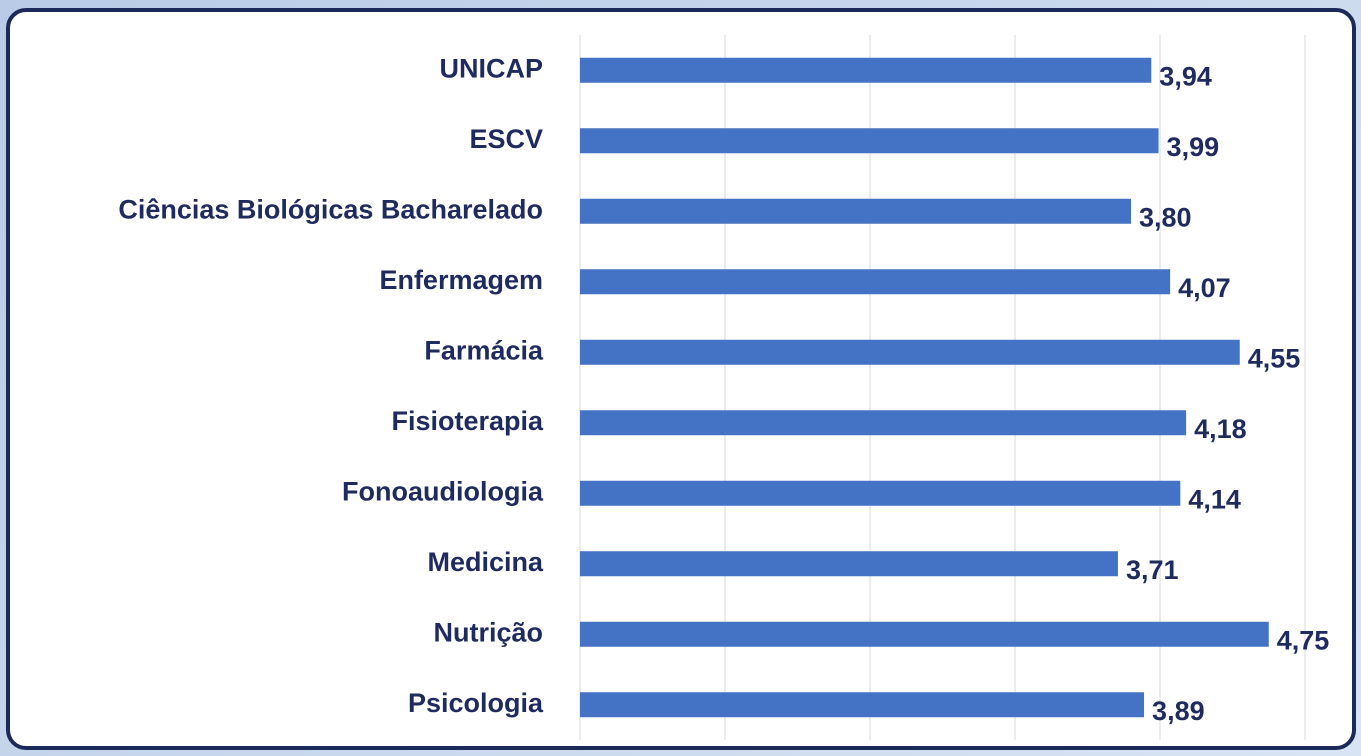 This screenshot has height=756, width=1361. What do you see at coordinates (1185, 76) in the screenshot?
I see `data-label: 3,94` at bounding box center [1185, 76].